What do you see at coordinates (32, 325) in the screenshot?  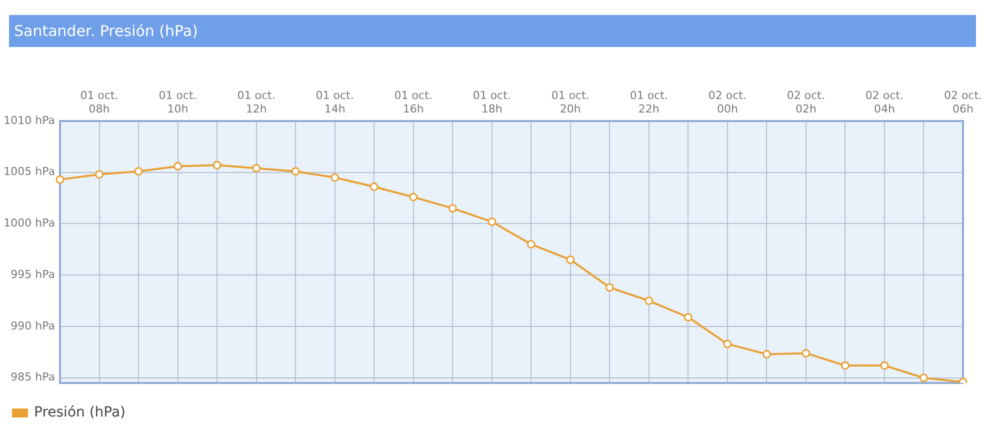 I see `y-tick-label: 990 hPa` at bounding box center [32, 325].